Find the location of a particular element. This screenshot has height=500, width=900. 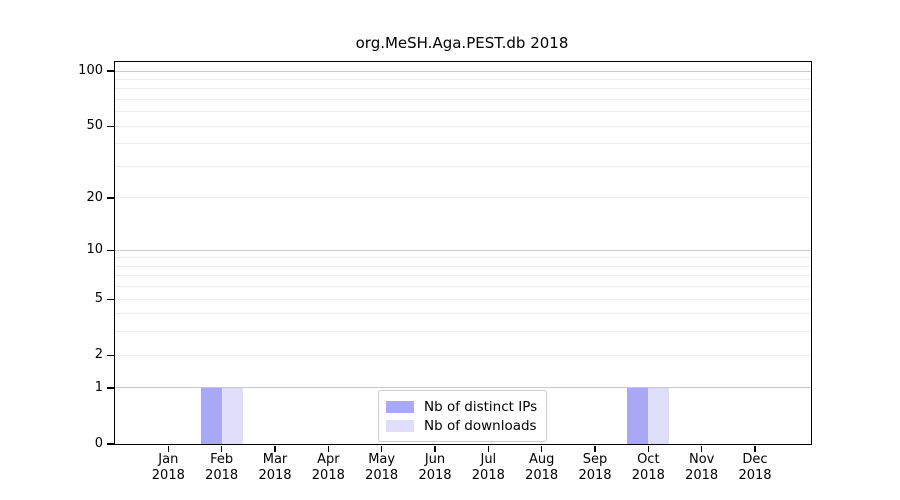

x-tick-label: Mar 2018 is located at coordinates (275, 468).